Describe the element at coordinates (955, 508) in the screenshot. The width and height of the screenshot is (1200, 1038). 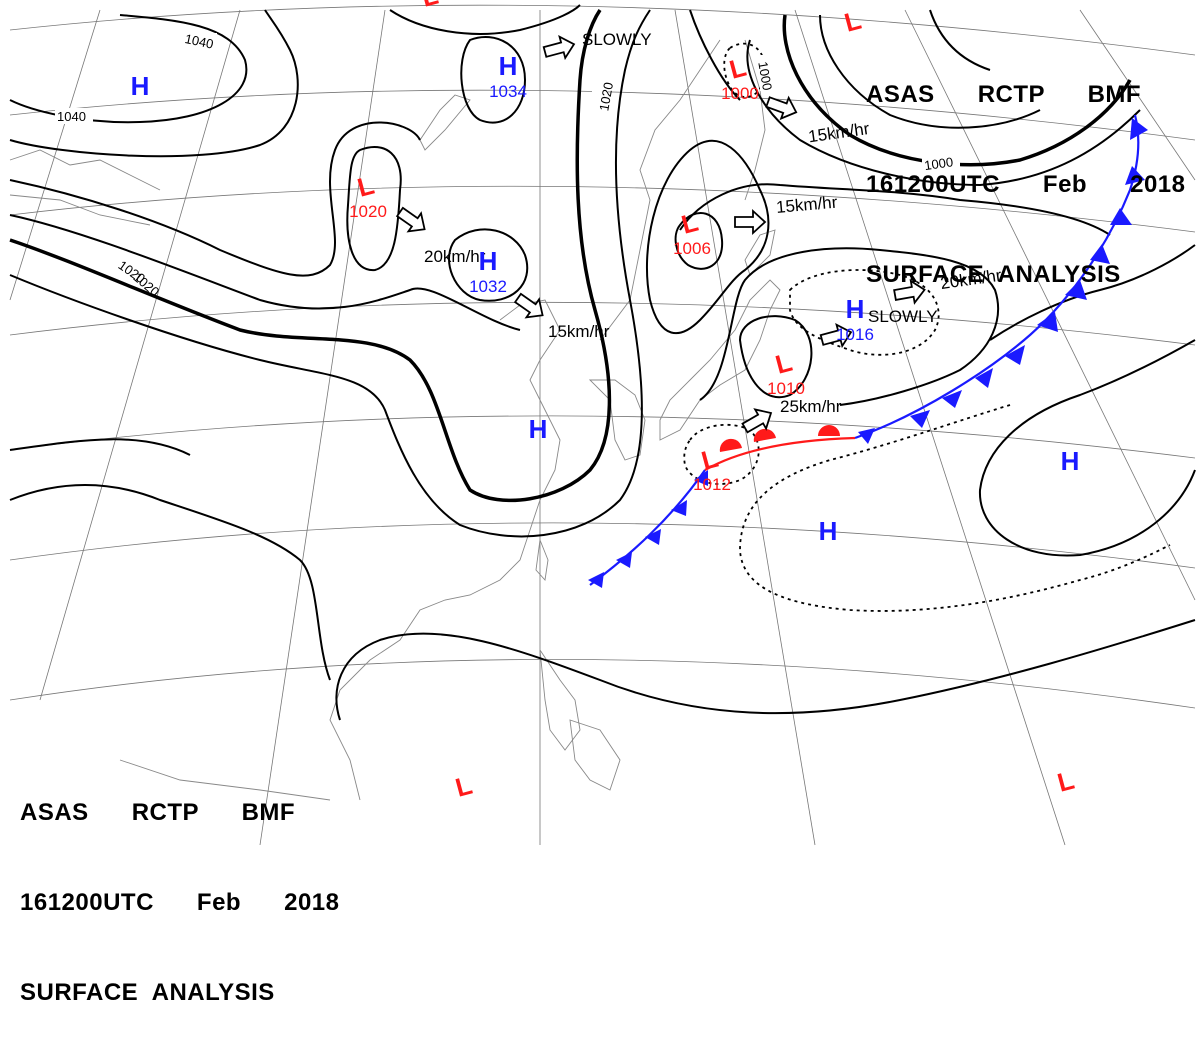
I see `dashed-isobar` at that location.